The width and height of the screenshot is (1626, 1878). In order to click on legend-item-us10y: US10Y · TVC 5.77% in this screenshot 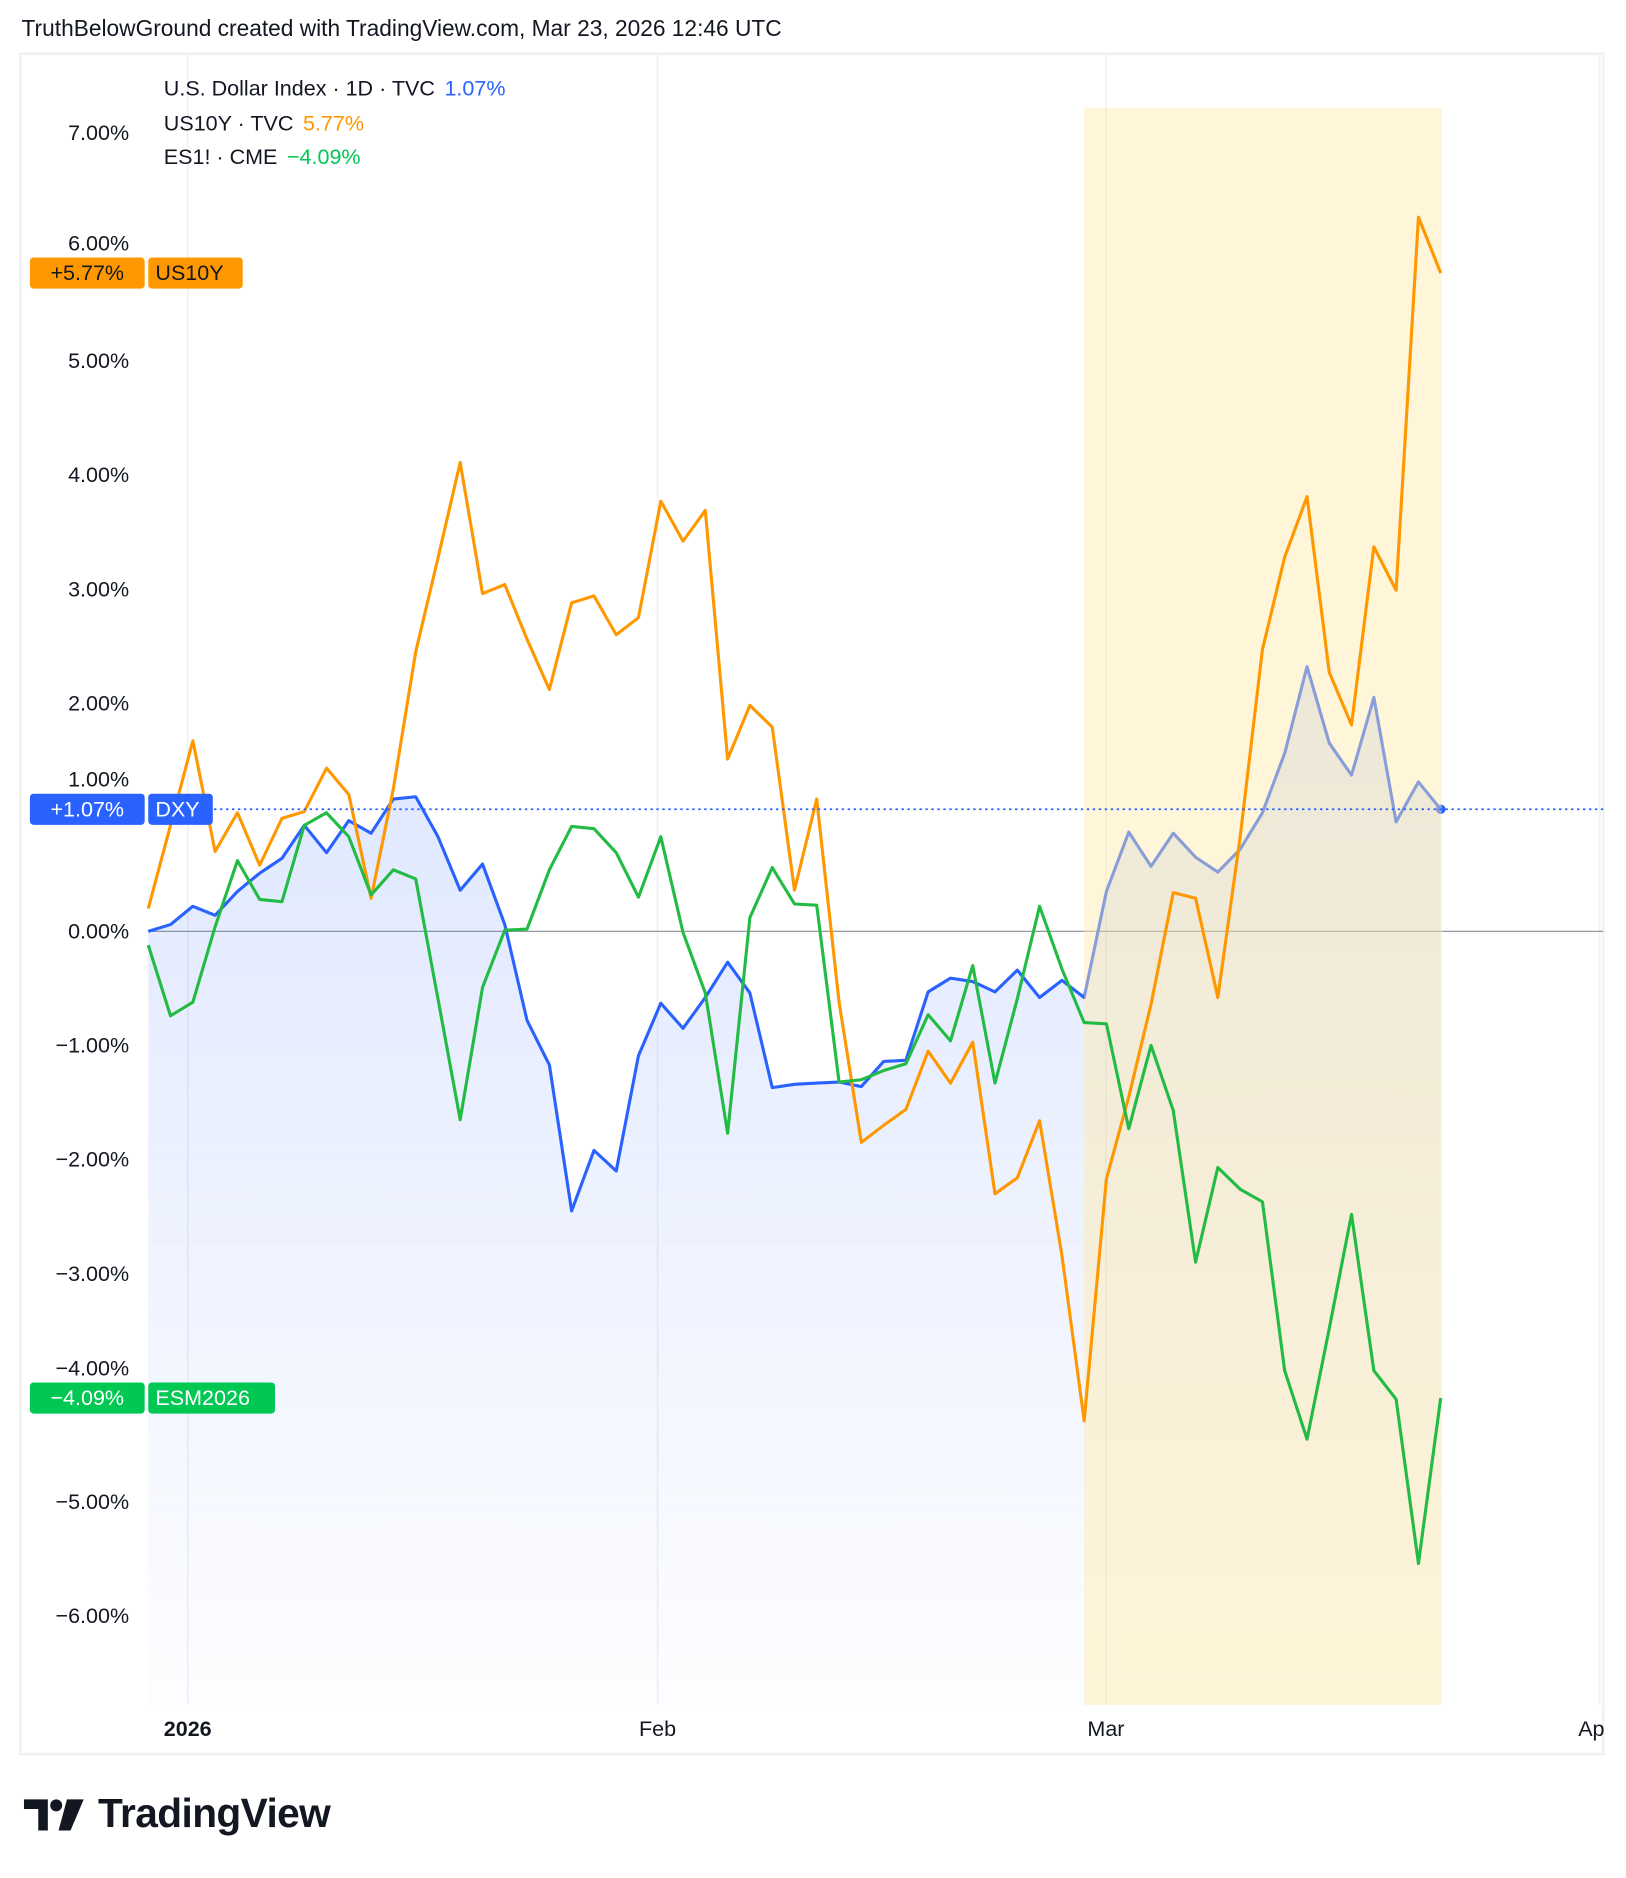, I will do `click(335, 123)`.